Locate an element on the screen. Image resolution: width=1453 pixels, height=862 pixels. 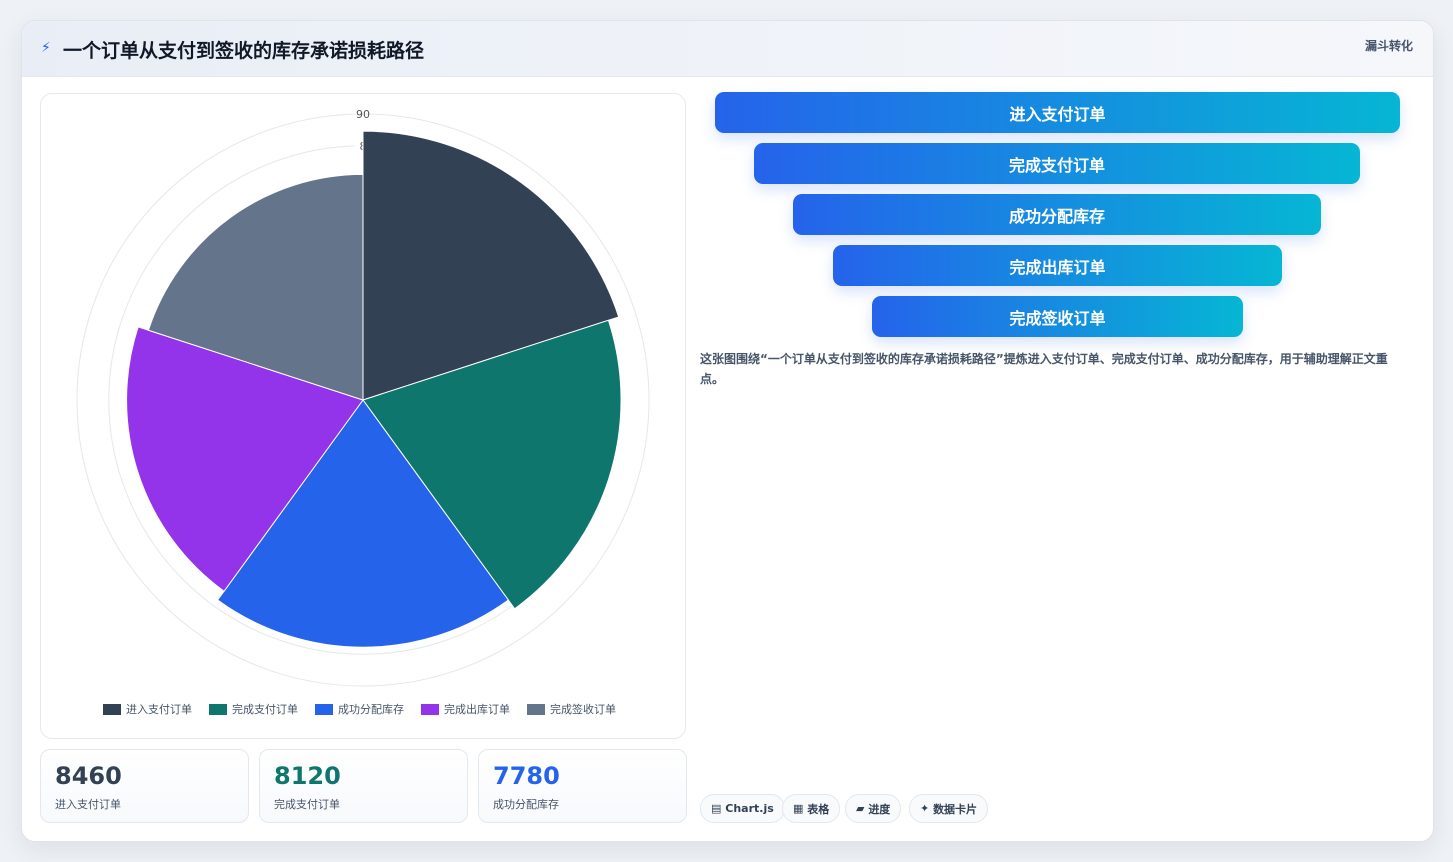
kpi-label: 进入支付订单 is located at coordinates (88, 804).